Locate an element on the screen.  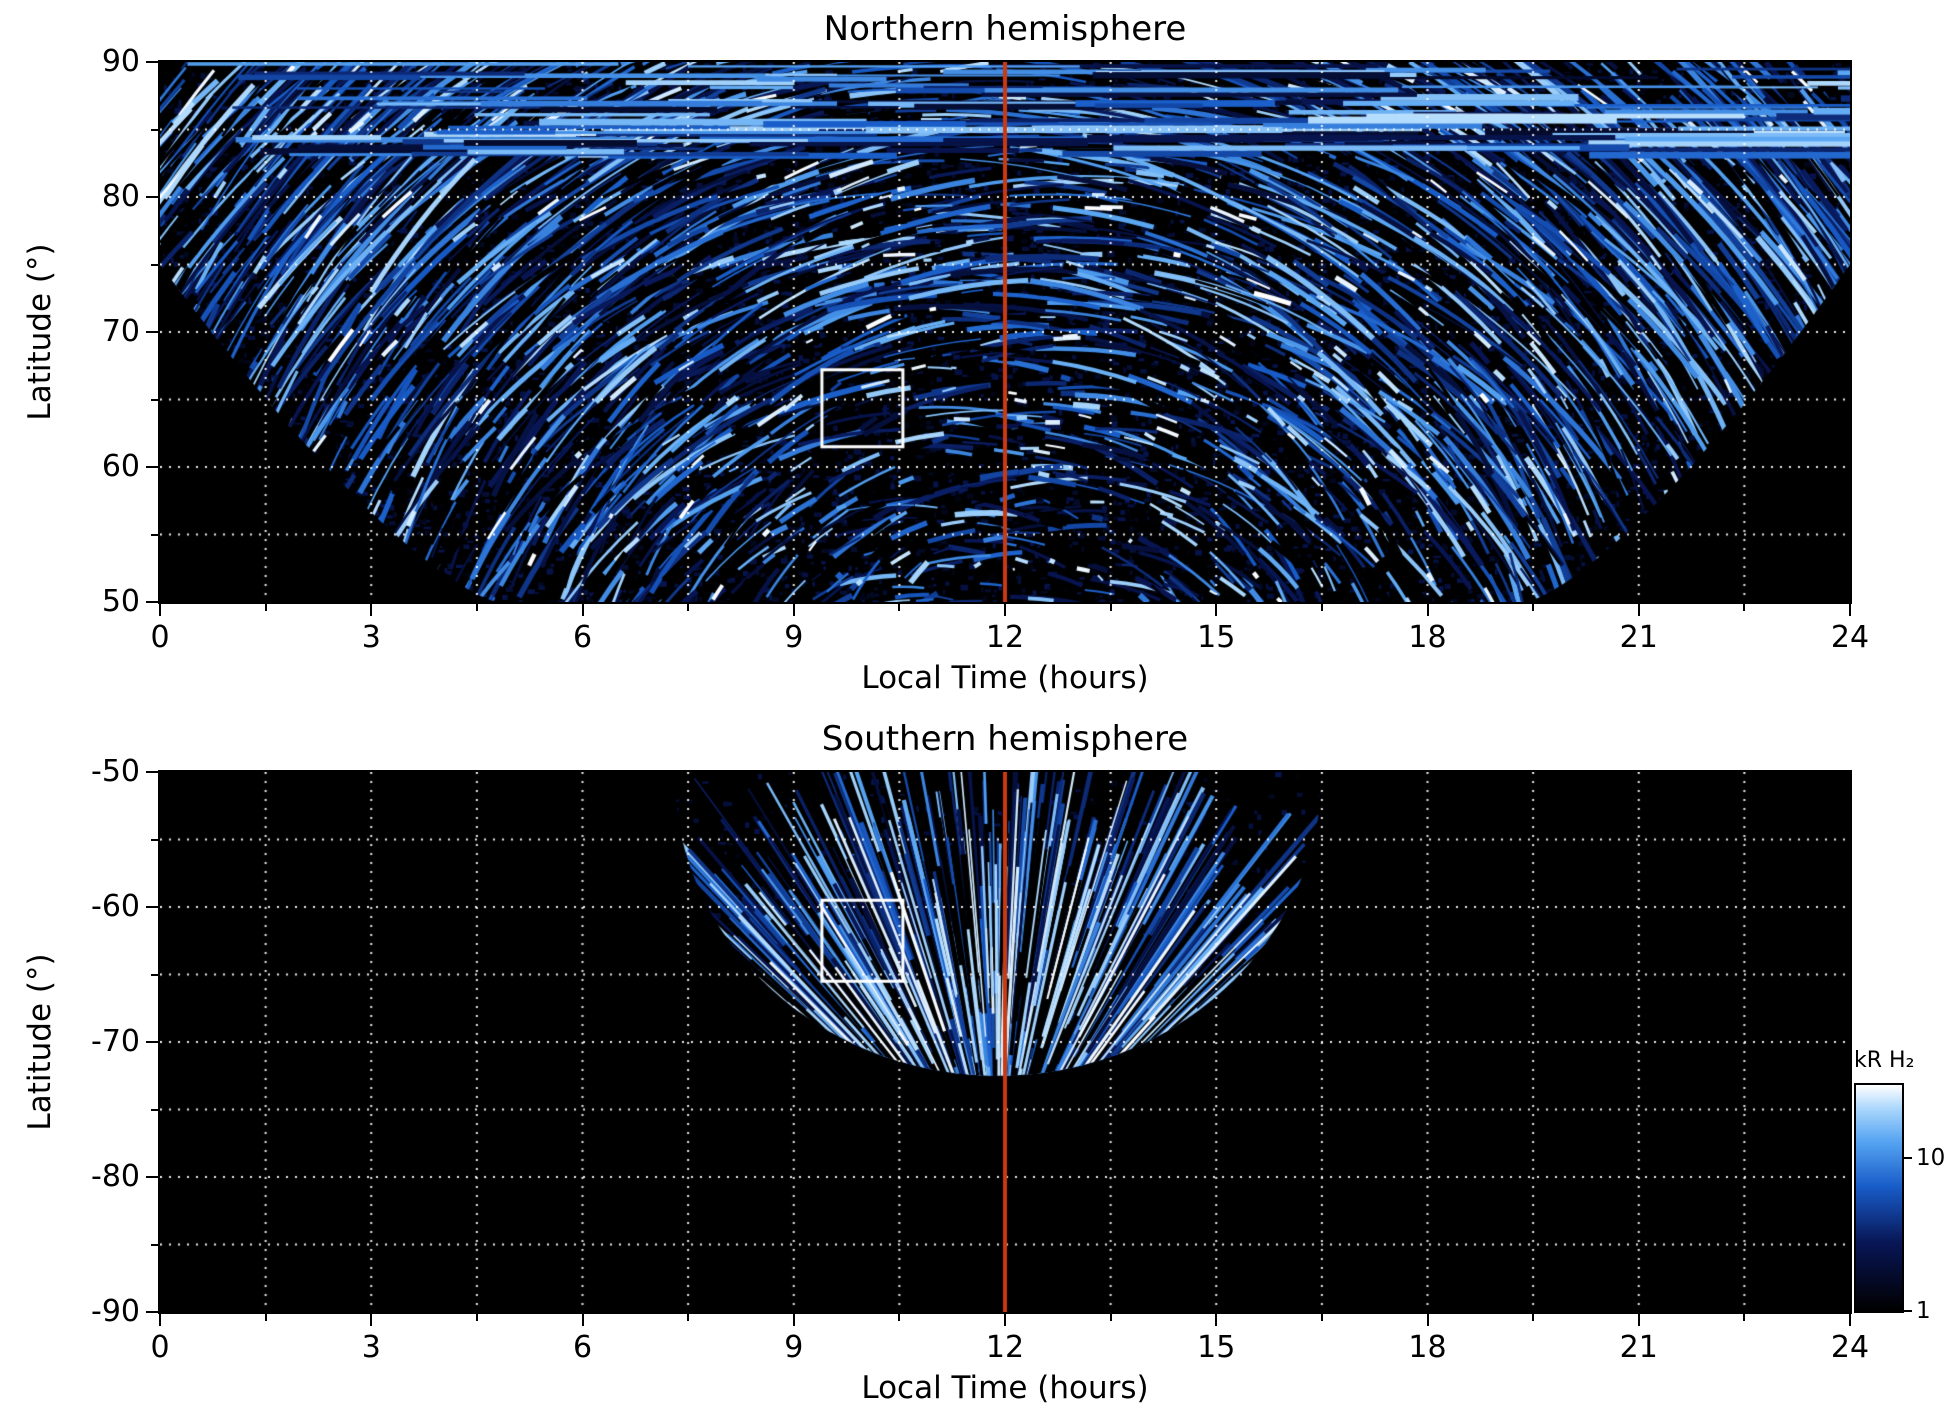
y-tick-label: 80 is located at coordinates (120, 196).